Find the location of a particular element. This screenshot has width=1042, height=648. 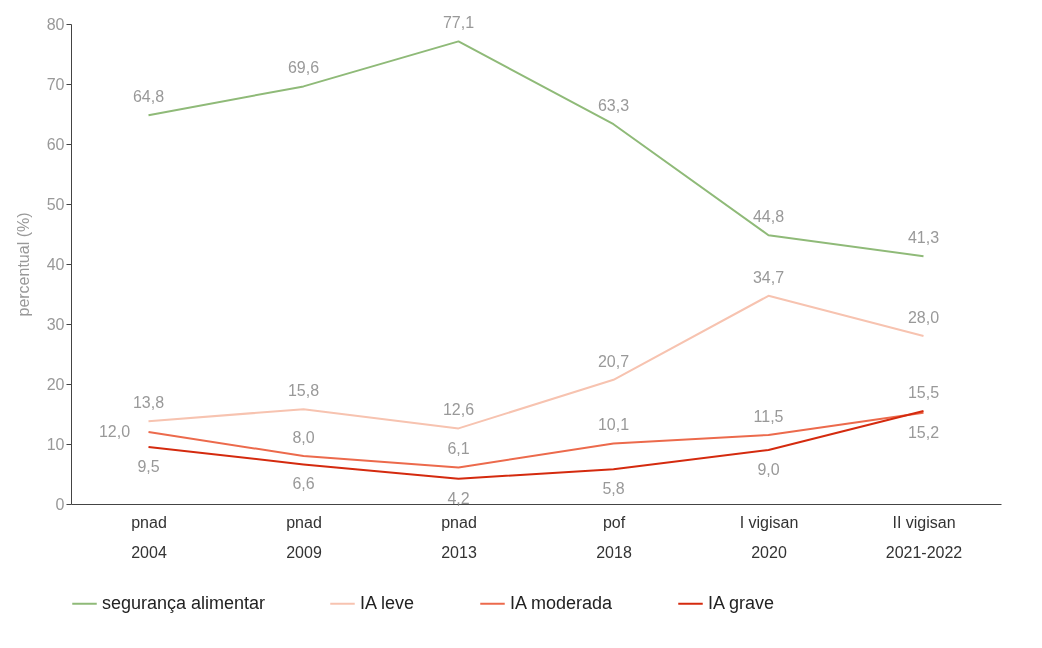

x-tick-label: pnad 2004 is located at coordinates (149, 537).